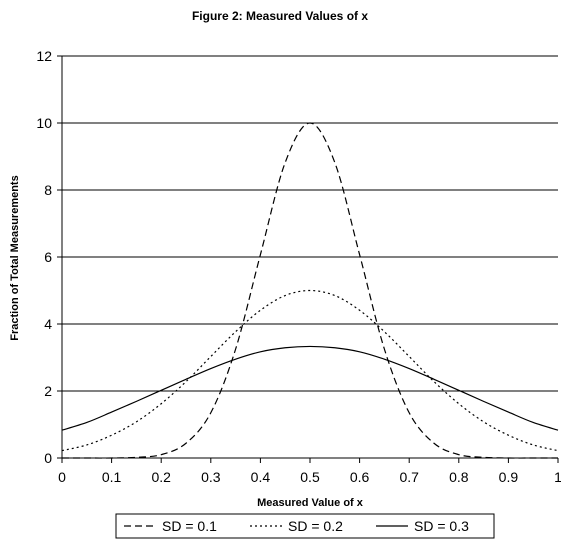 This screenshot has width=561, height=545. What do you see at coordinates (509, 477) in the screenshot?
I see `x-tick-label-9: 0.9` at bounding box center [509, 477].